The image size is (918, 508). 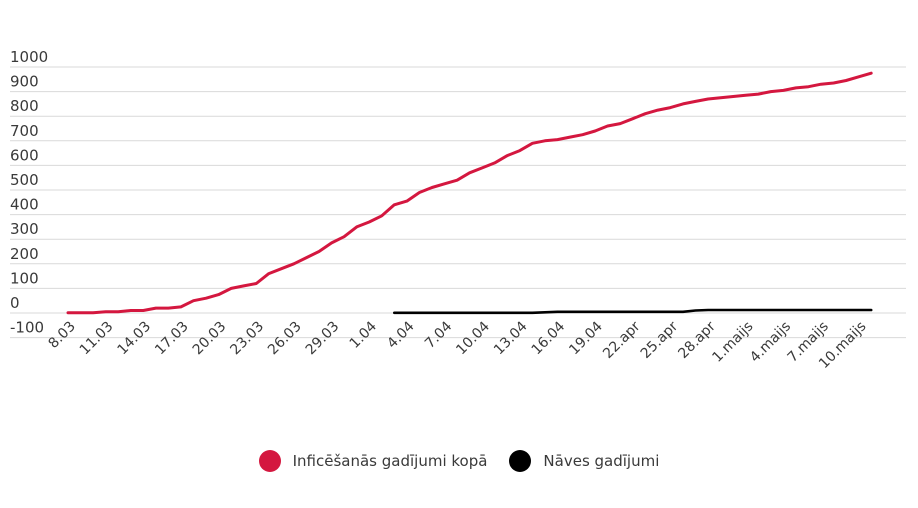 What do you see at coordinates (473, 338) in the screenshot?
I see `x-tick-label: 10.04` at bounding box center [473, 338].